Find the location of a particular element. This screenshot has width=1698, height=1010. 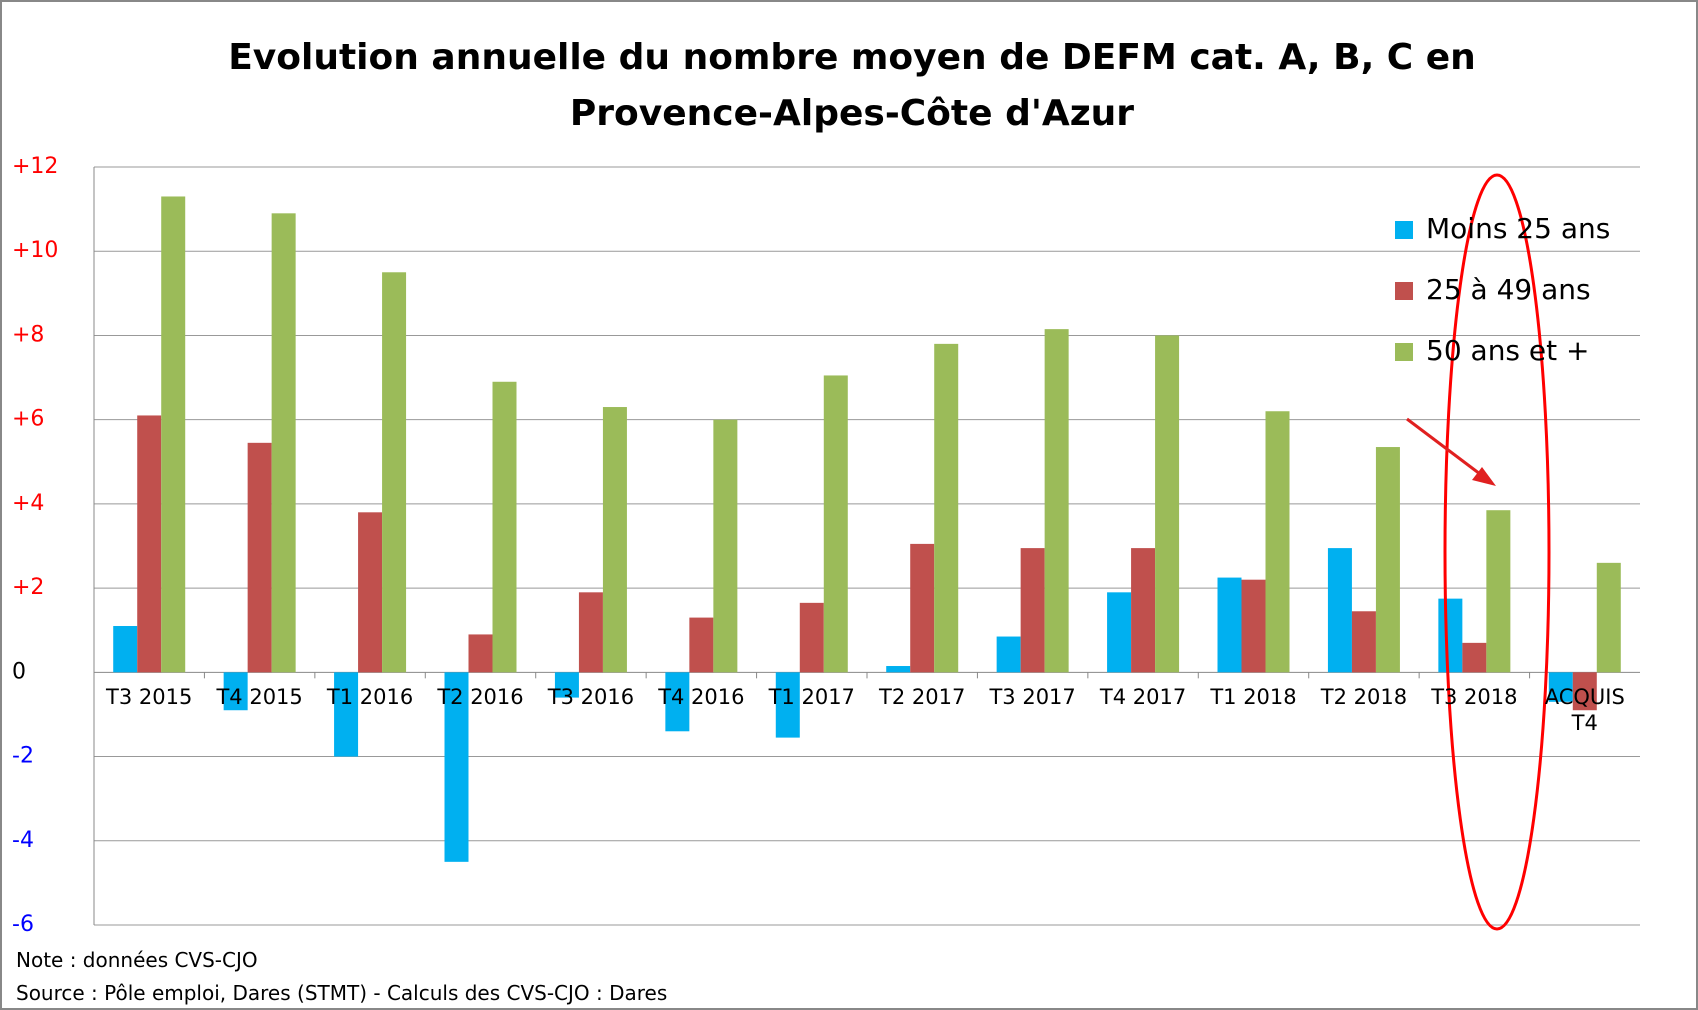

note: Note : données CVS-CJO is located at coordinates (137, 960).